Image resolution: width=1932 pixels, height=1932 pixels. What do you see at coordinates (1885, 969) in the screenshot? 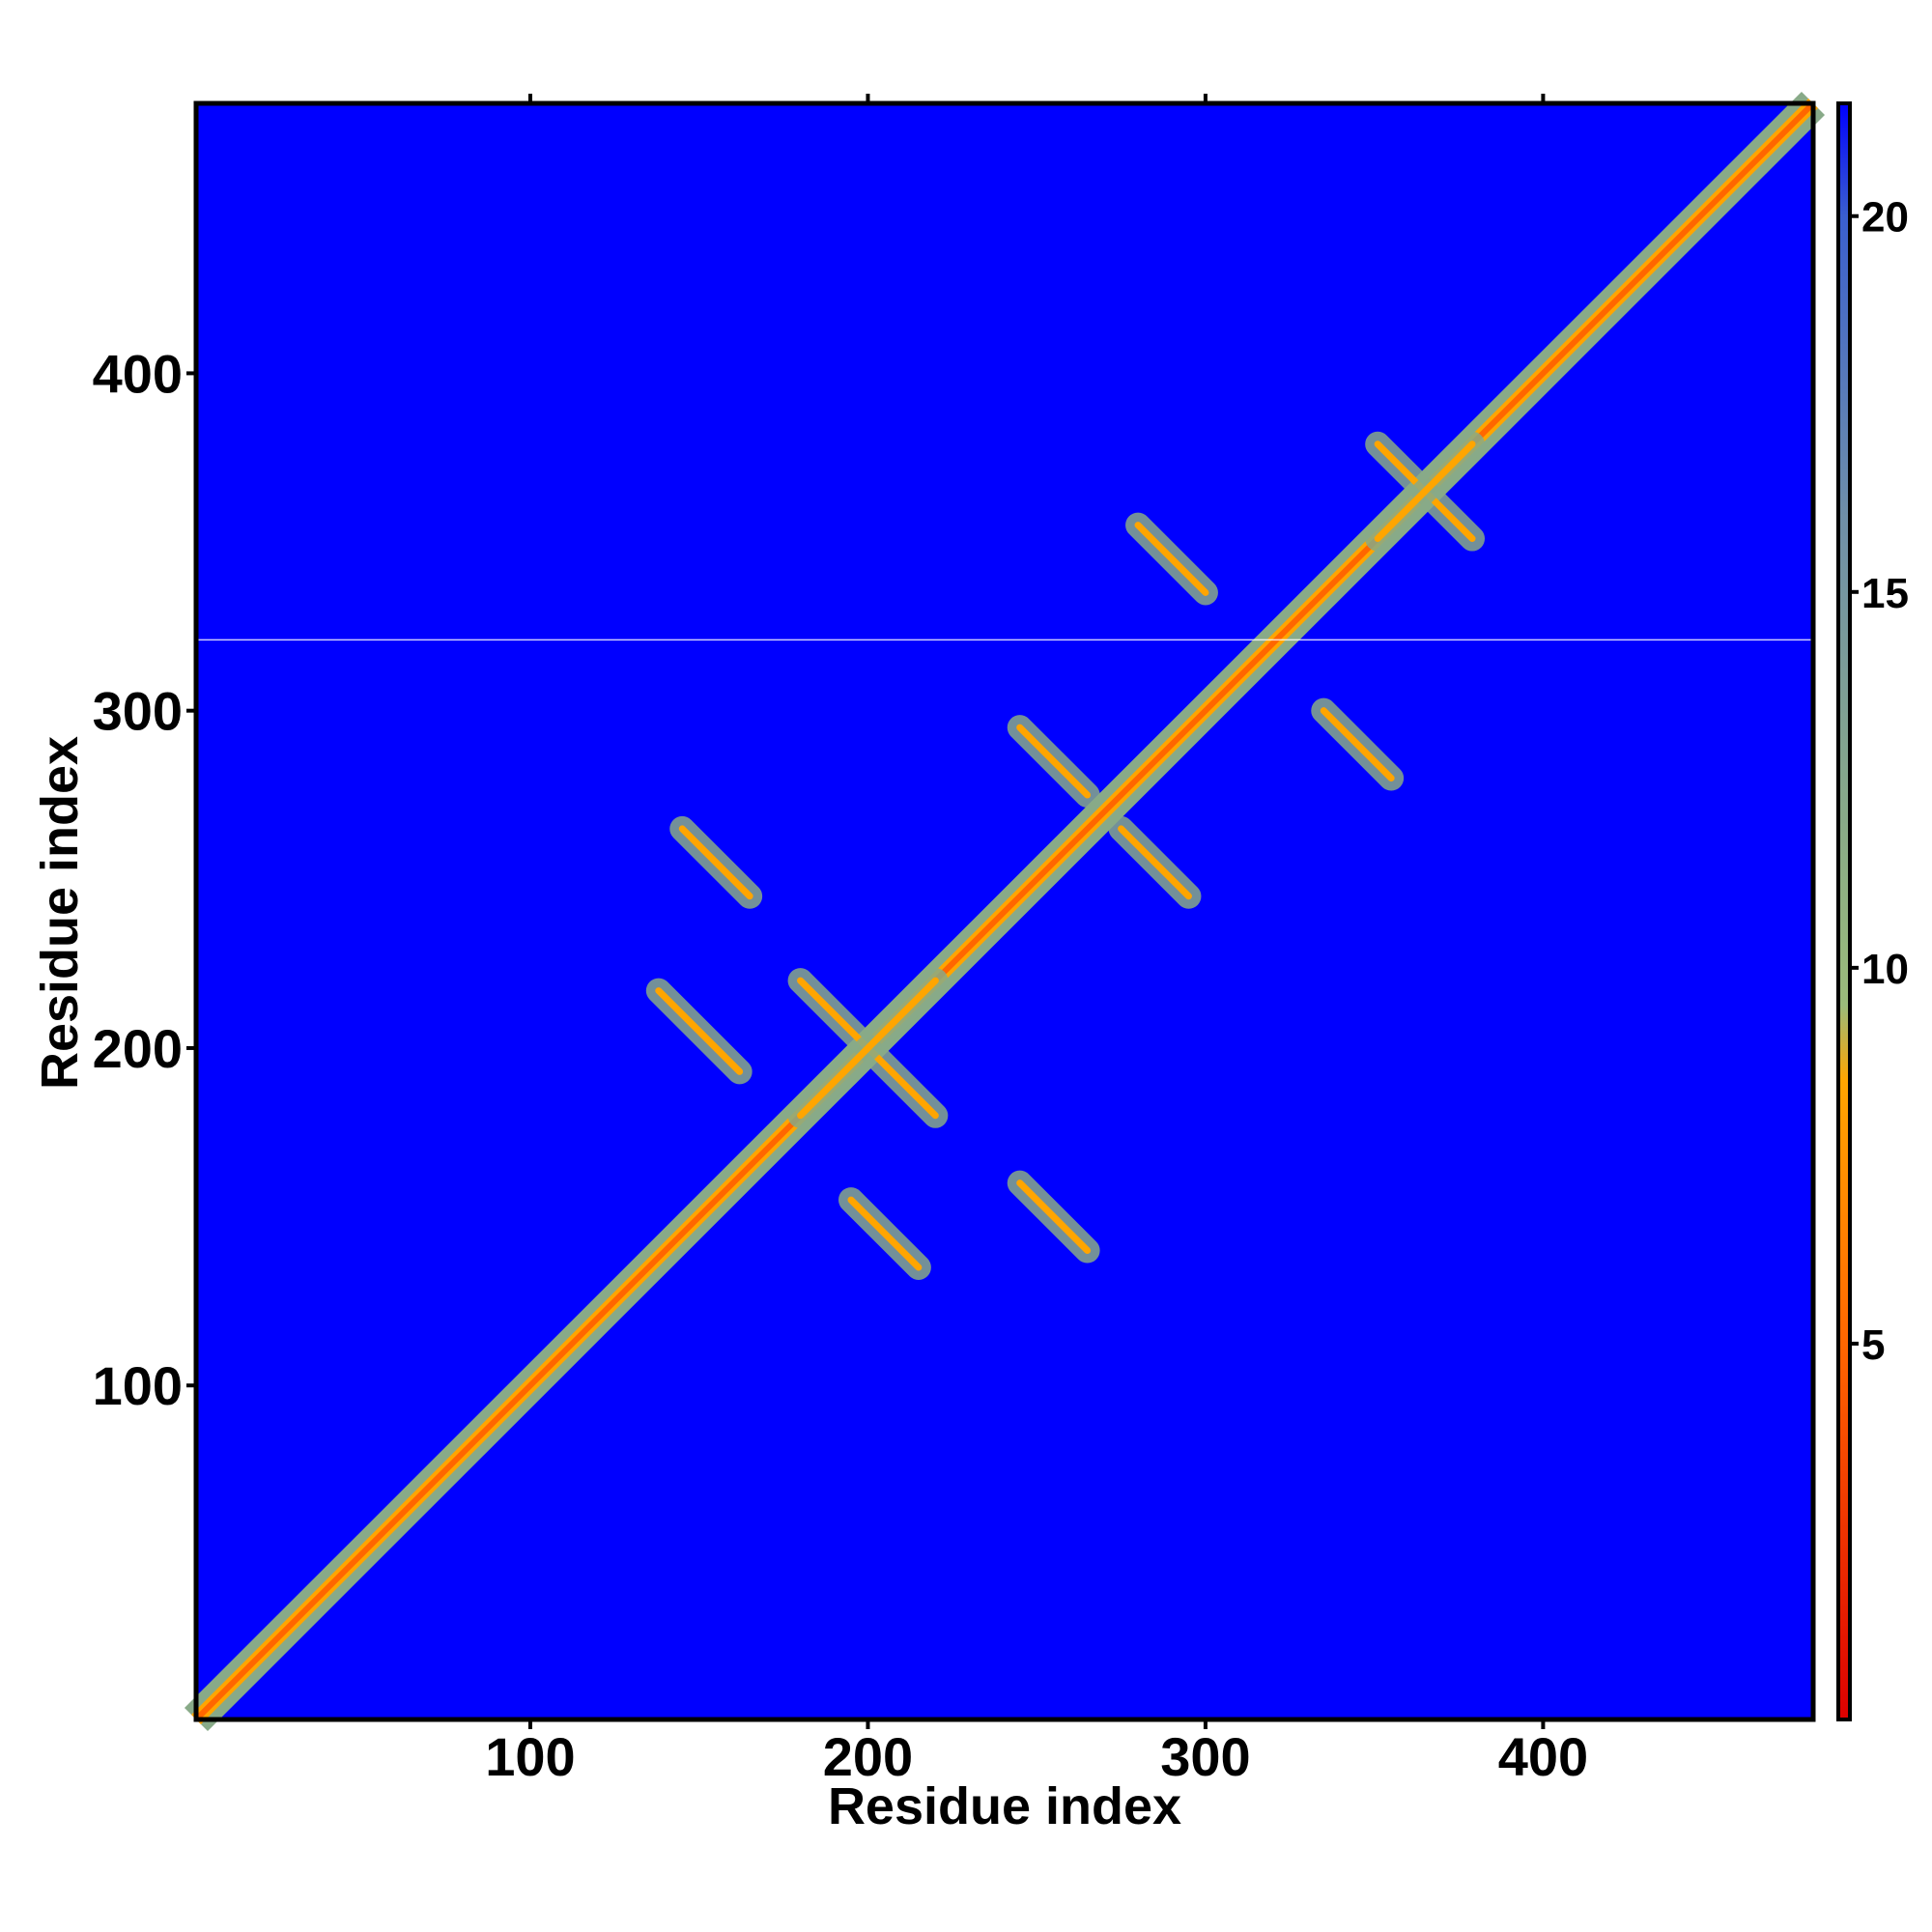
I see `colorbar-tick-label: 10` at bounding box center [1885, 969].